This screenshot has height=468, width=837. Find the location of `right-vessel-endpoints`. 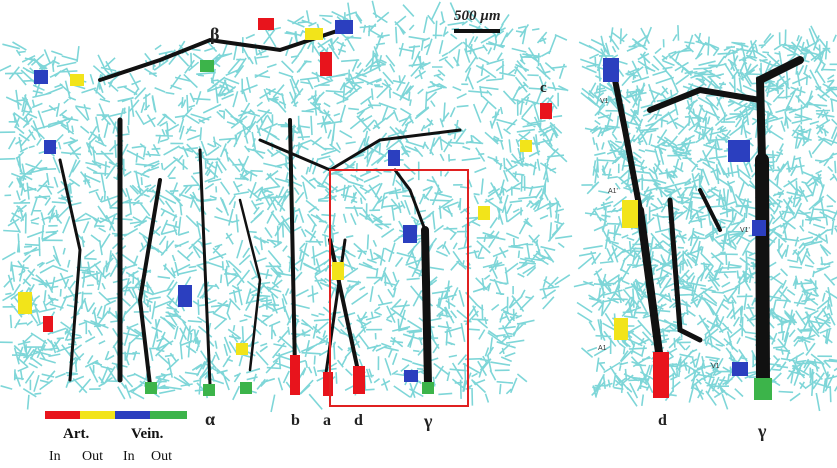

right-vessel-endpoints is located at coordinates (687, 229).